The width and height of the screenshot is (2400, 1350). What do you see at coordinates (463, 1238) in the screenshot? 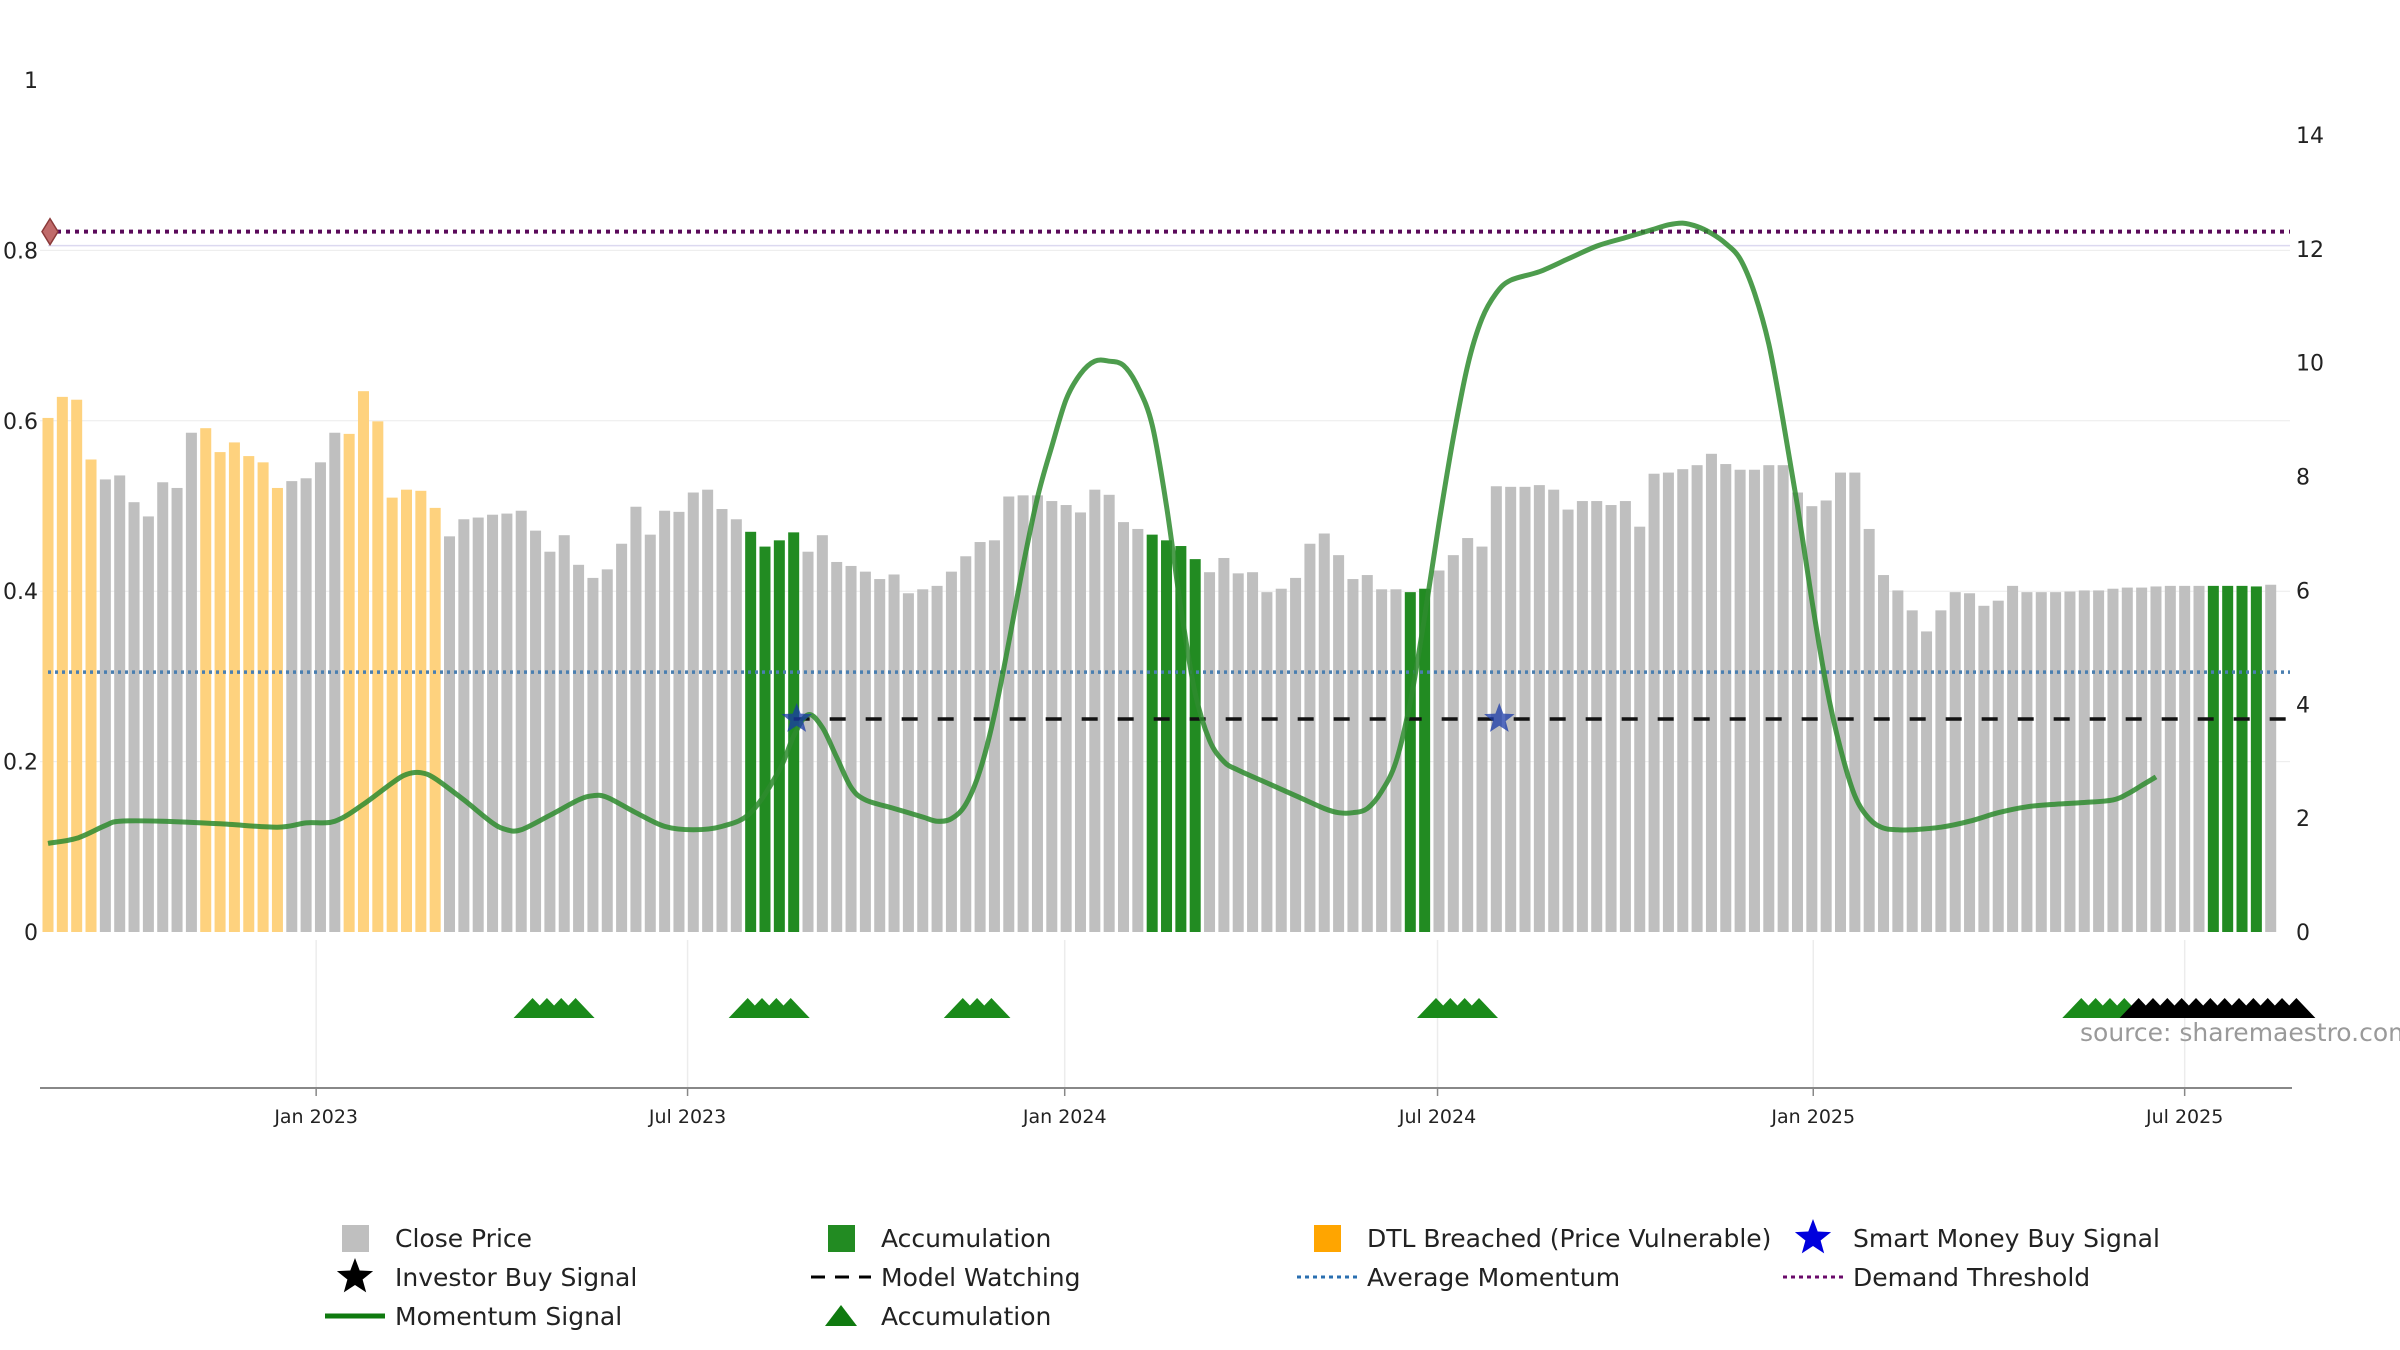
I see `legend-label: Close Price` at bounding box center [463, 1238].